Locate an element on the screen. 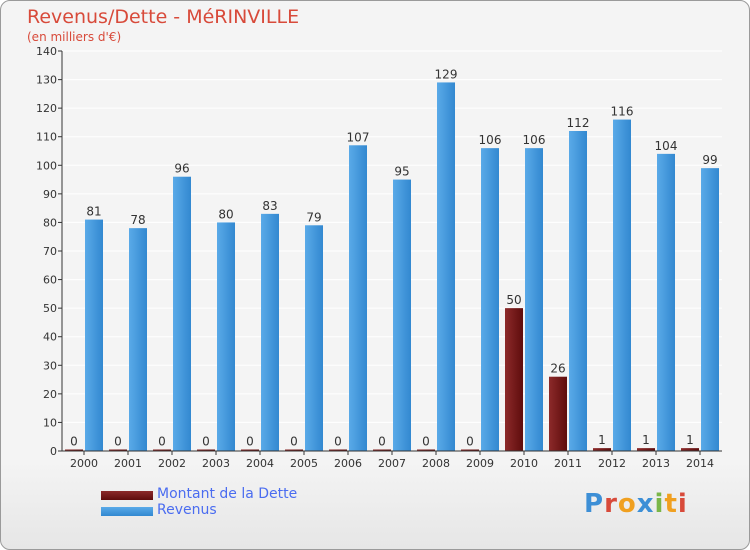 This screenshot has height=550, width=750. y-tick-label: 140 is located at coordinates (46, 51).